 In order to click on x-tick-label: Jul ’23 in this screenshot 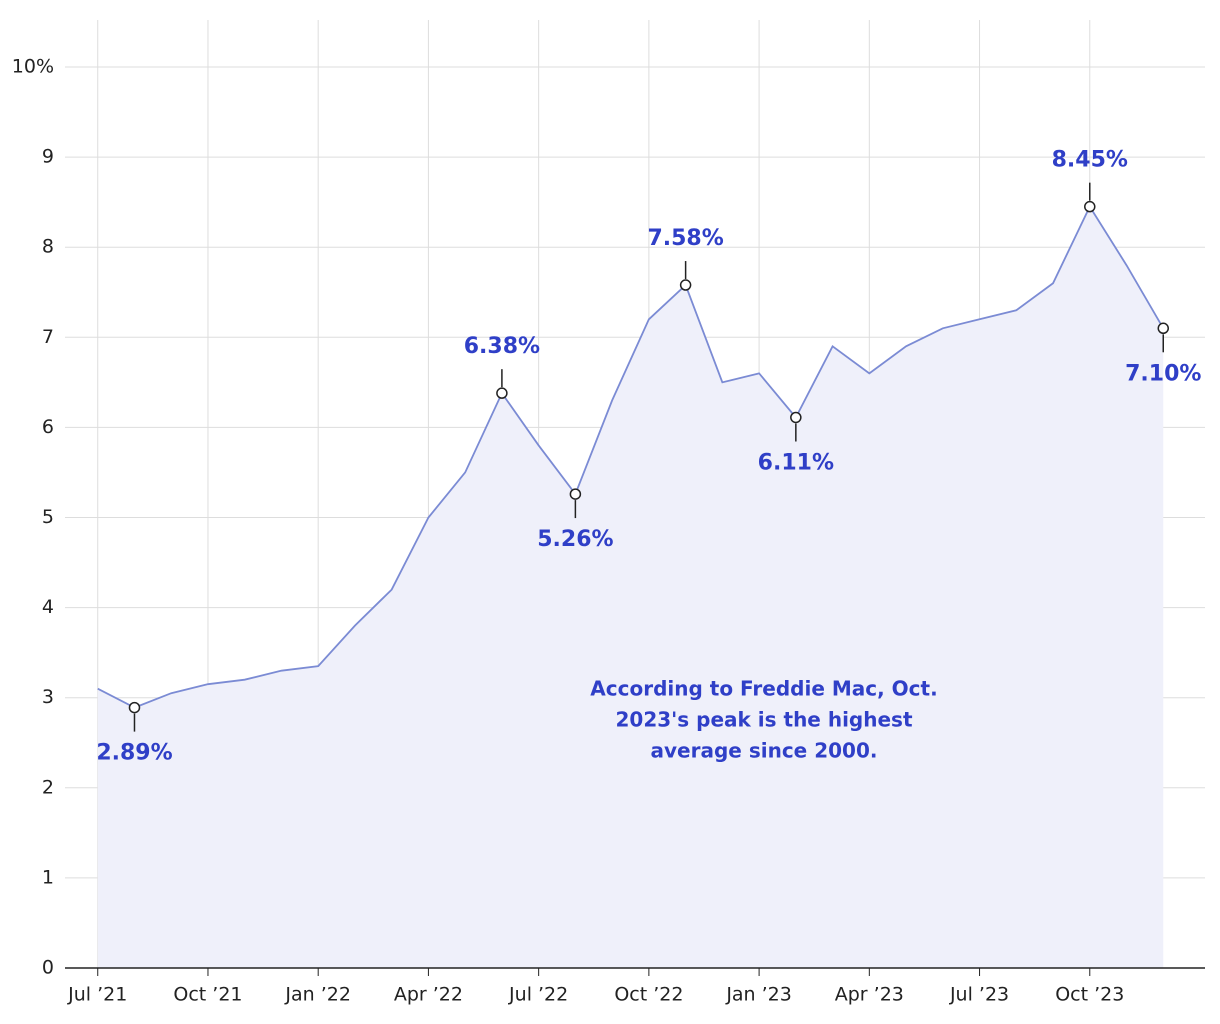, I will do `click(979, 995)`.